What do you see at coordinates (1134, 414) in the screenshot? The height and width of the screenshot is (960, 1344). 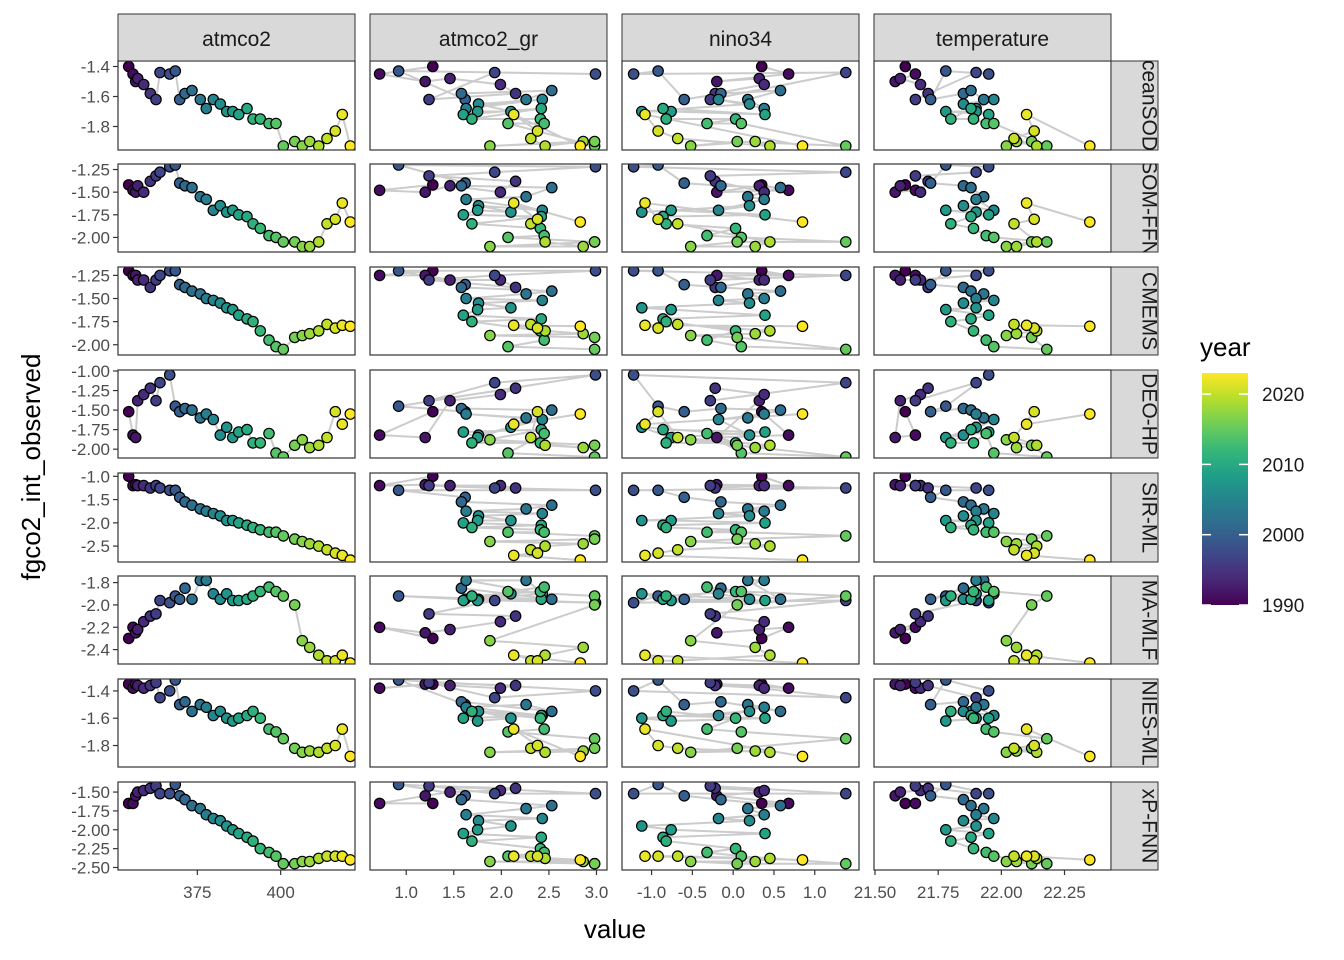 I see `row-strip-JMA-MLR` at bounding box center [1134, 414].